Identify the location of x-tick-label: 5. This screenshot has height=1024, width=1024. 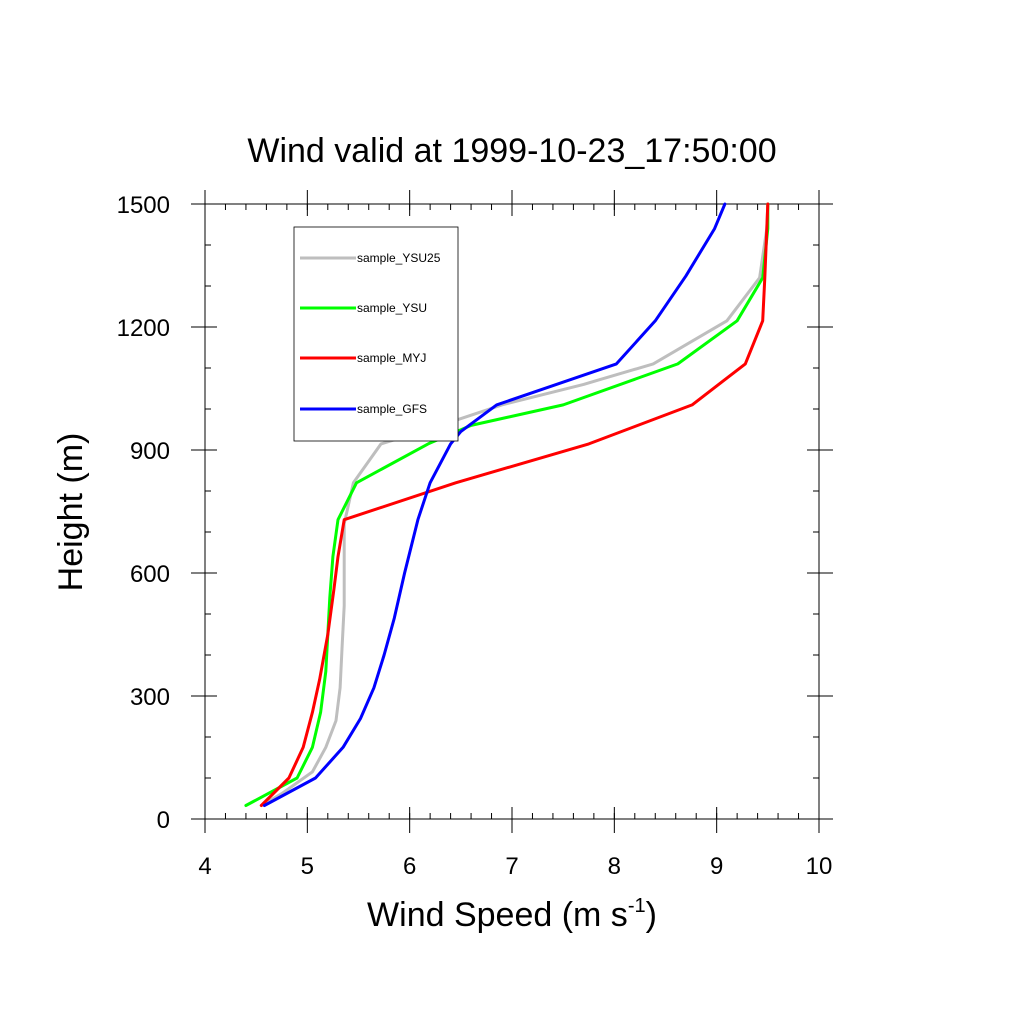
(307, 866).